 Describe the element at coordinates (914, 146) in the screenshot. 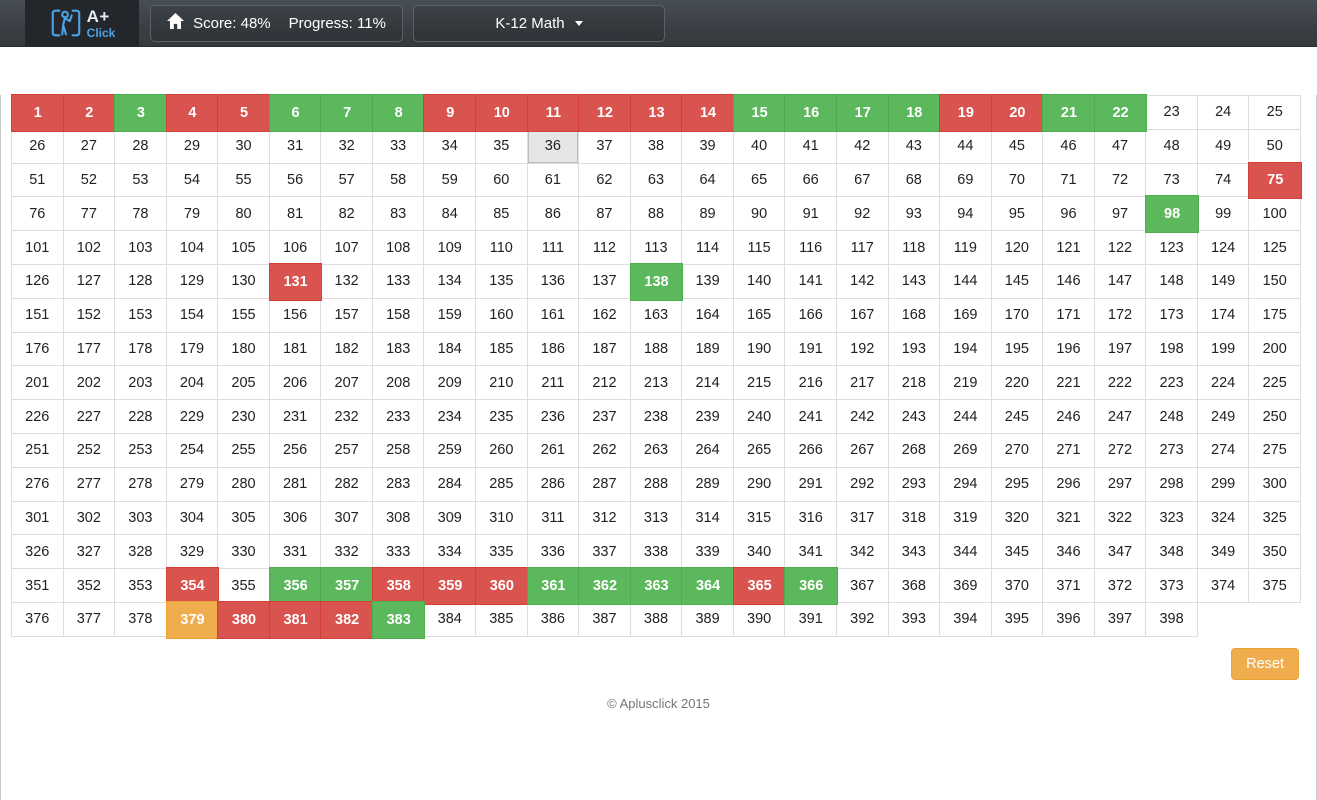

I see `question-cell-43: 43` at that location.